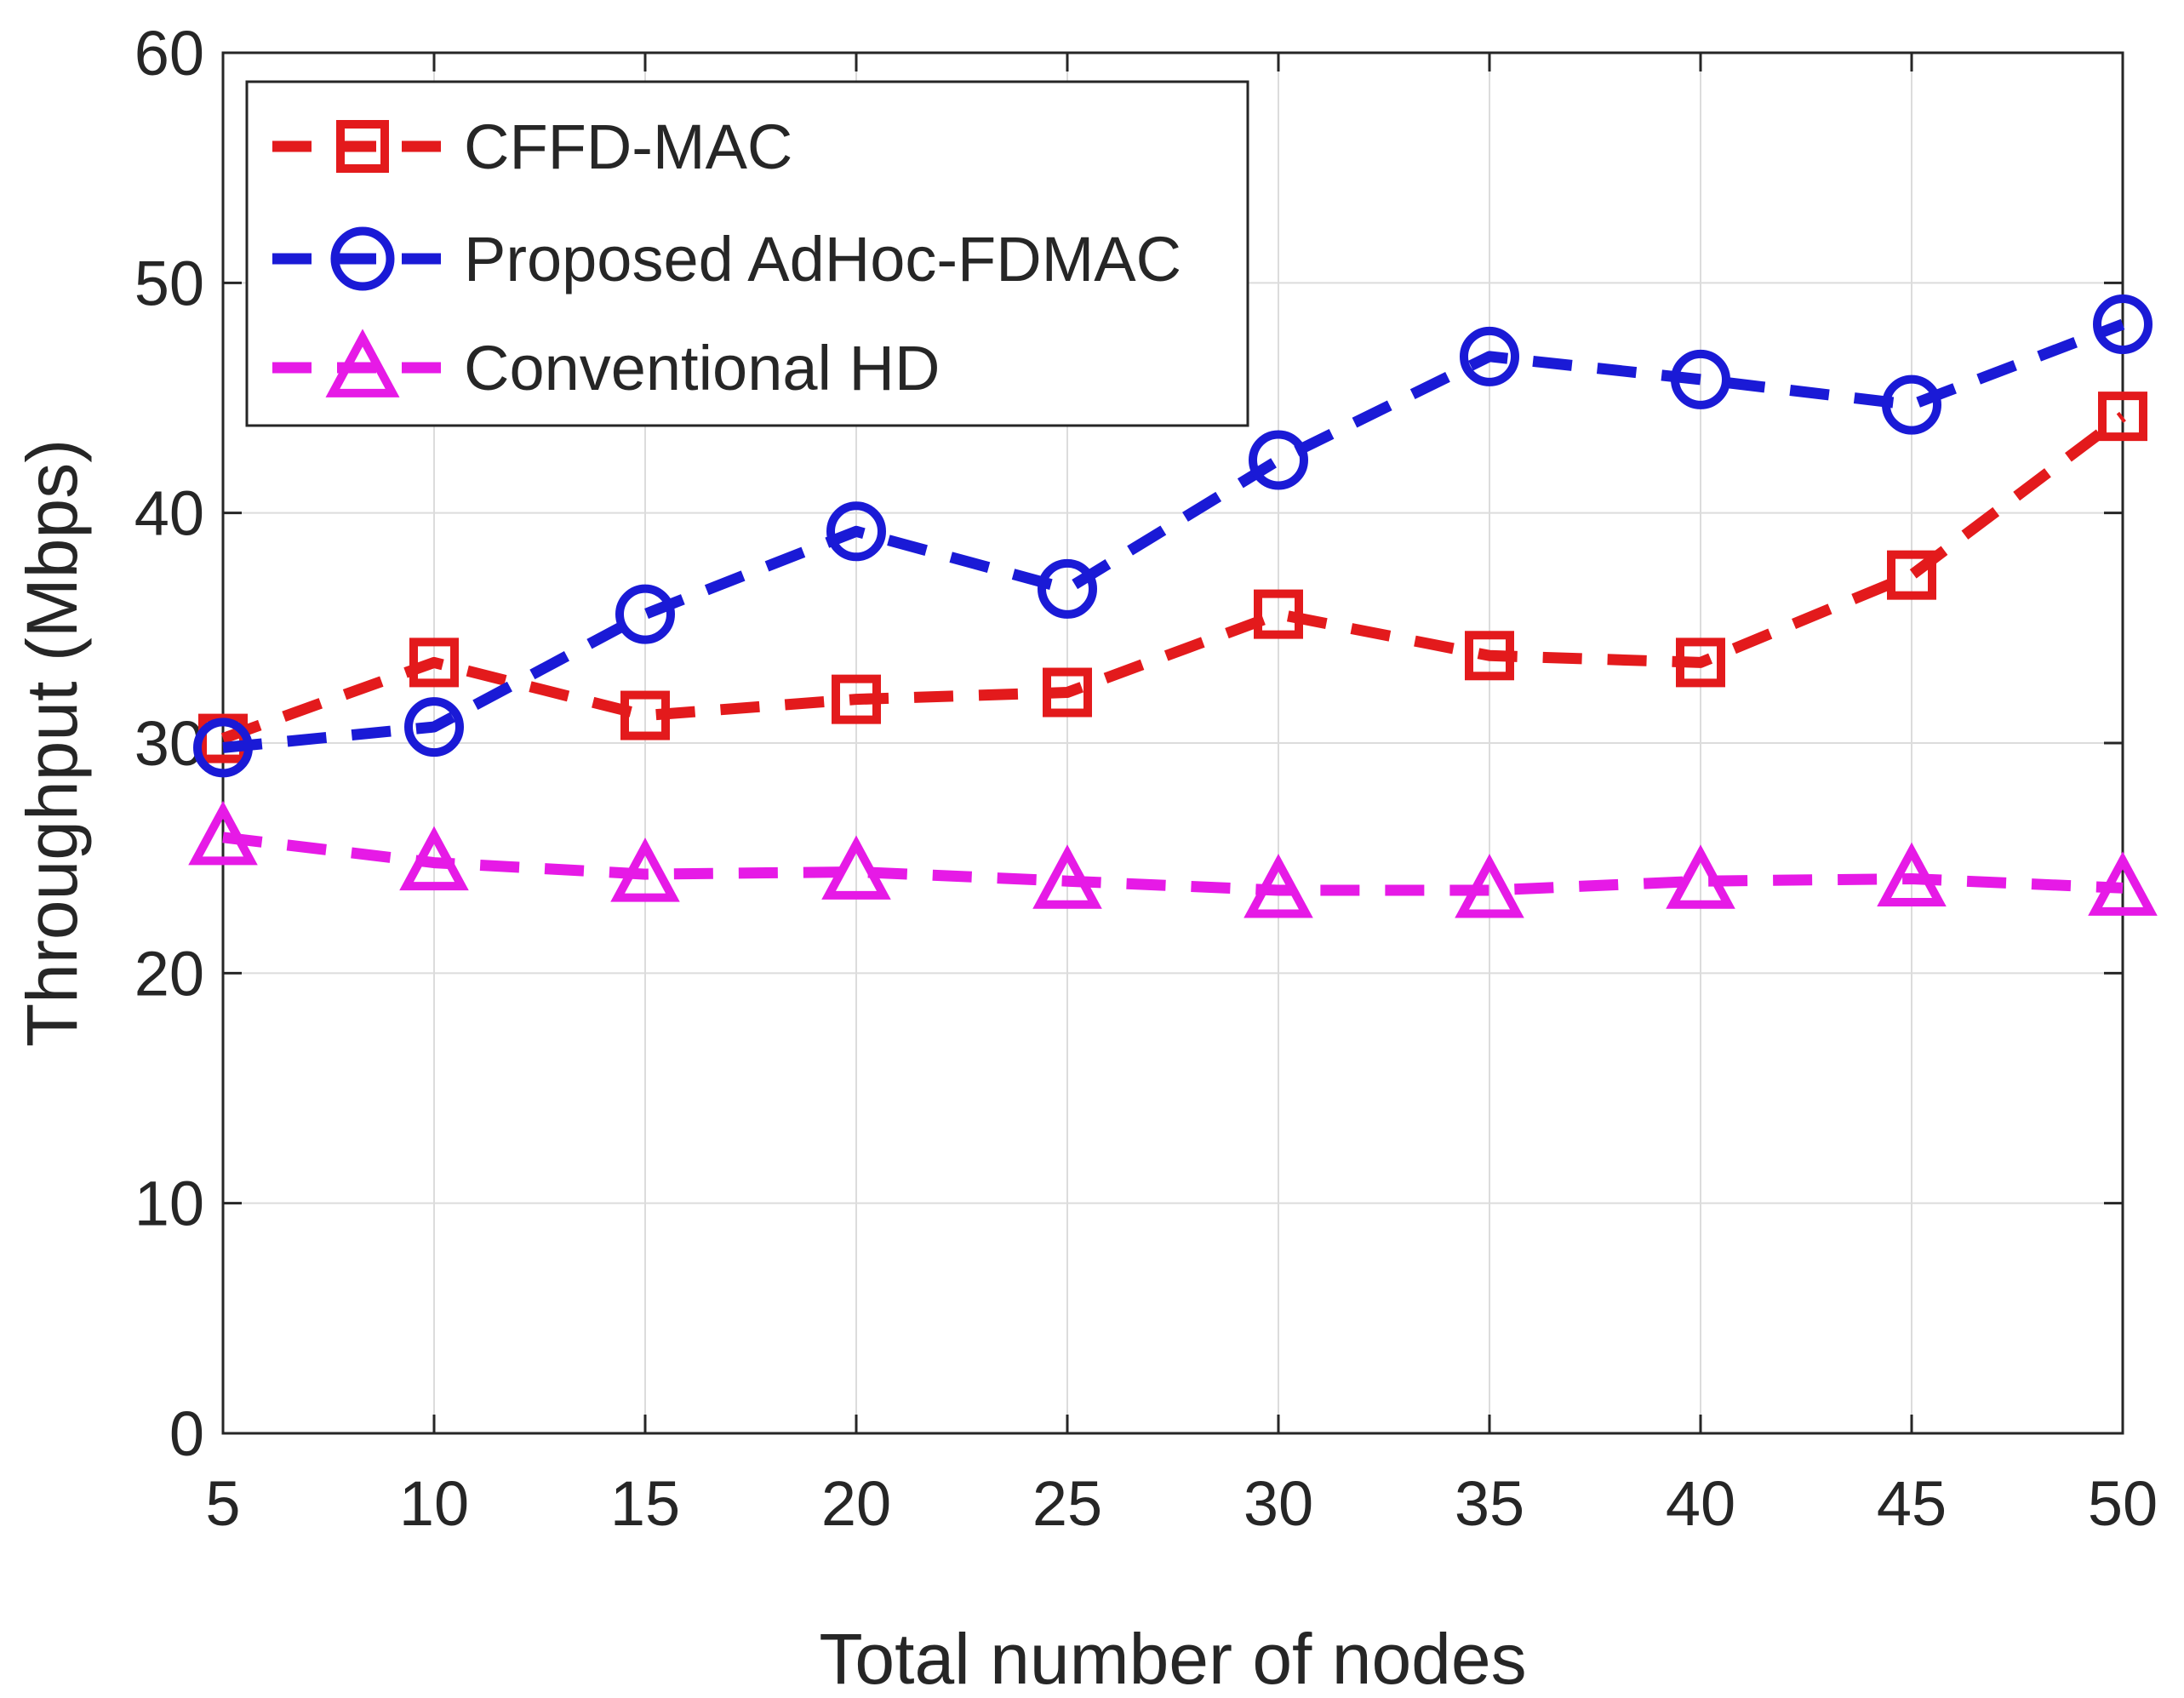  I want to click on legend-marker-circle, so click(362, 258).